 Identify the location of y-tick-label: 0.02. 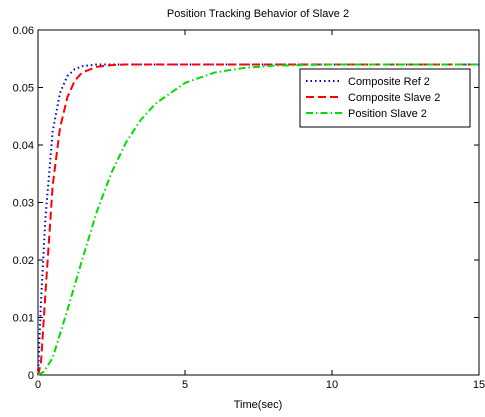
(23, 261).